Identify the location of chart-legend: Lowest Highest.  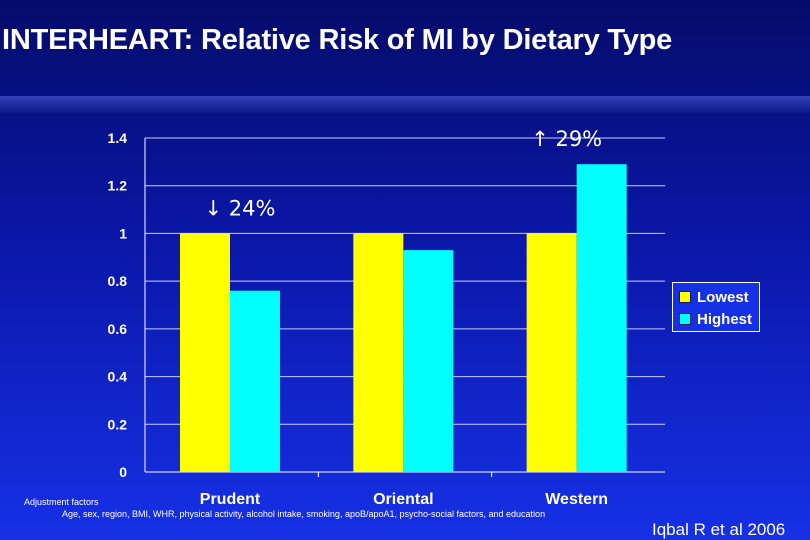
(716, 307).